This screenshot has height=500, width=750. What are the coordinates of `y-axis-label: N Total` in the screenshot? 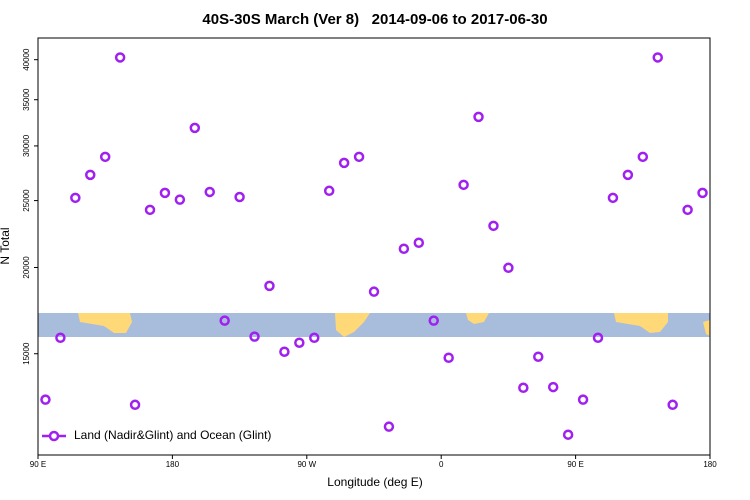 It's located at (6, 245).